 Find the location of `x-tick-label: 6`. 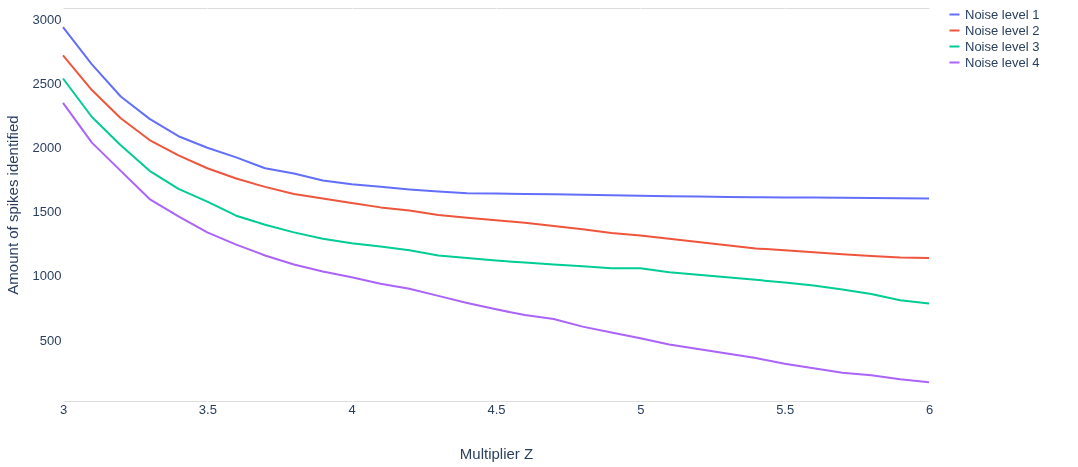

x-tick-label: 6 is located at coordinates (929, 409).